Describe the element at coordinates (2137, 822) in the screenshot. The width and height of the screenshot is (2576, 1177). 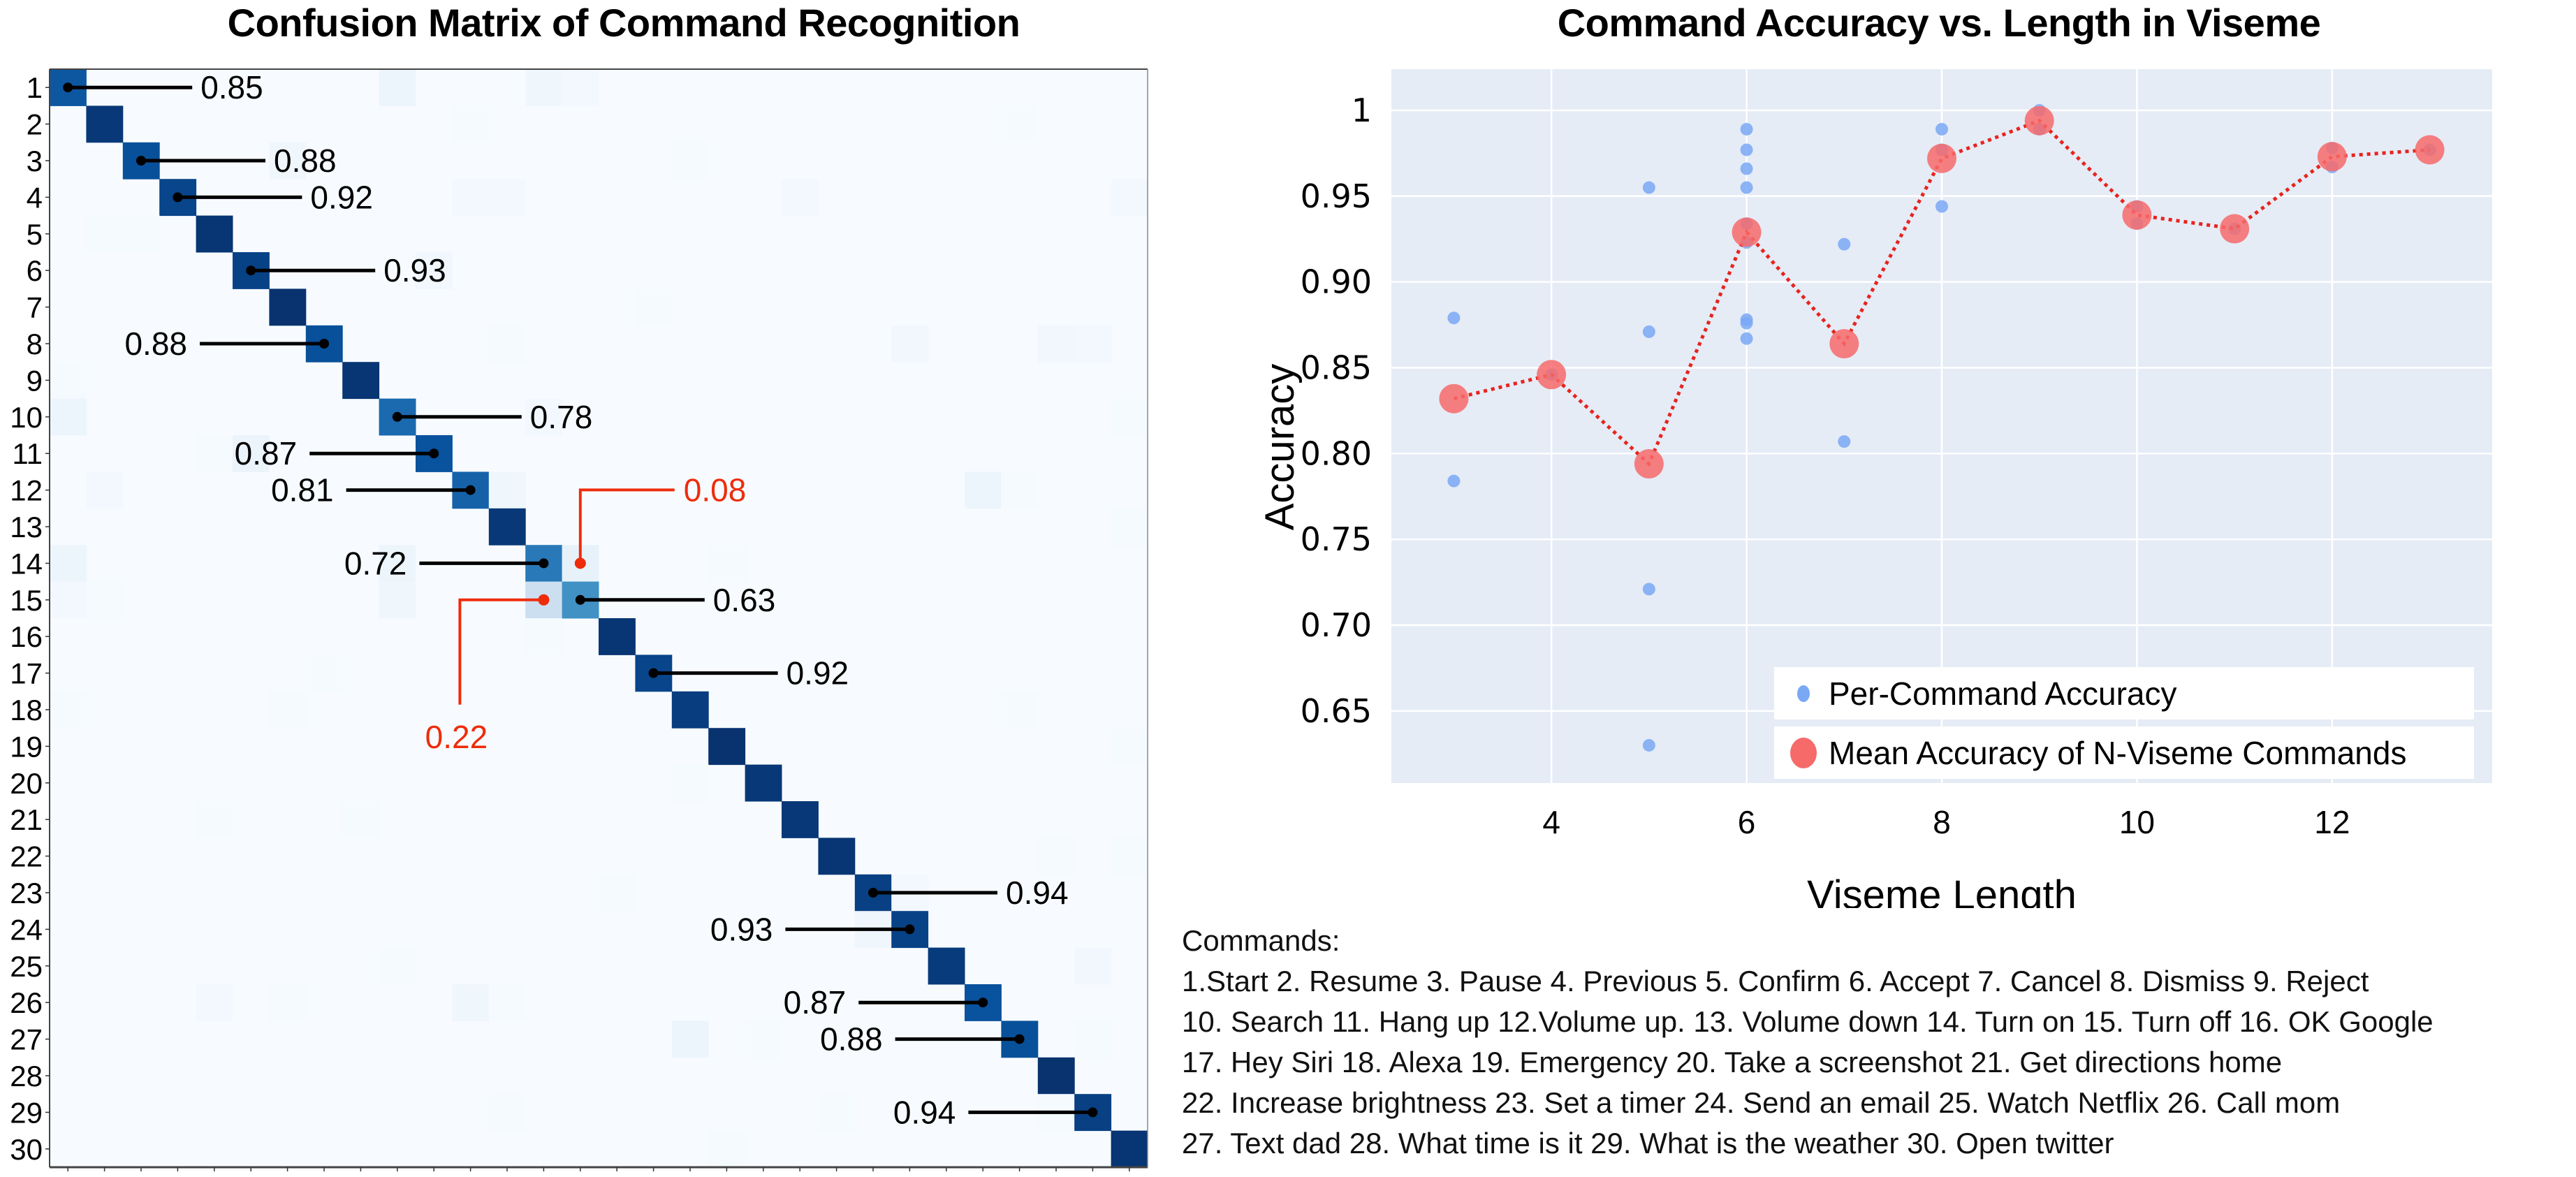
I see `x-tick-label: 10` at that location.